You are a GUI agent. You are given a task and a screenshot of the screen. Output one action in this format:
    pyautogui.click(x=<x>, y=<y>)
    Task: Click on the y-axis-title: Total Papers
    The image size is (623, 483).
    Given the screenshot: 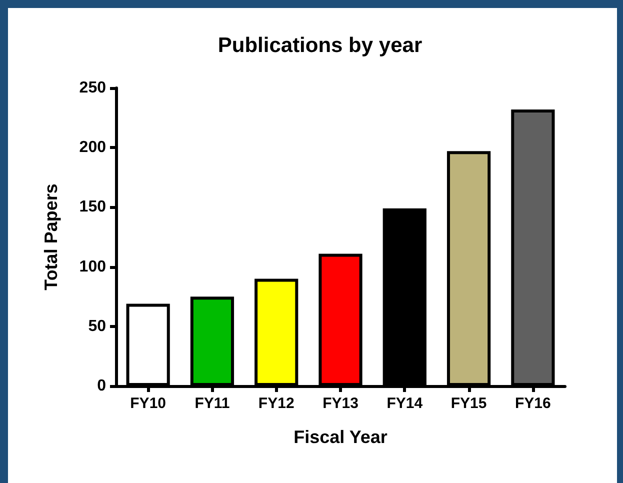 What is the action you would take?
    pyautogui.click(x=51, y=237)
    